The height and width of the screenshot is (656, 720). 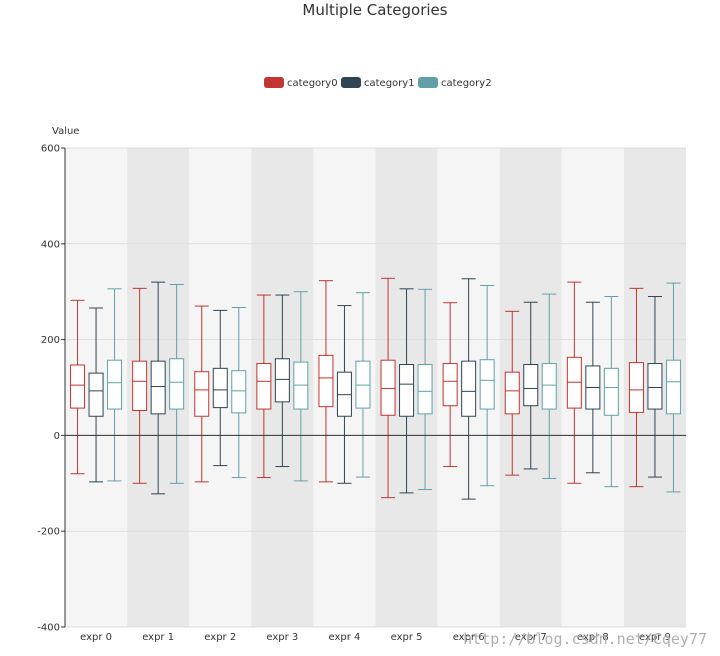 I want to click on x-tick-label: expr 2, so click(x=220, y=637).